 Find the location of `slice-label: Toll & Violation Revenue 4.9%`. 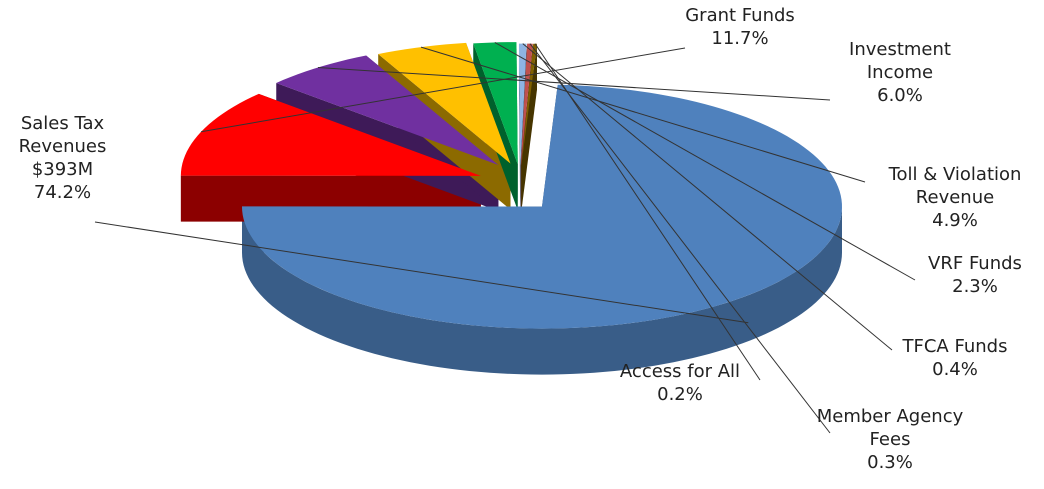

slice-label: Toll & Violation Revenue 4.9% is located at coordinates (952, 197).